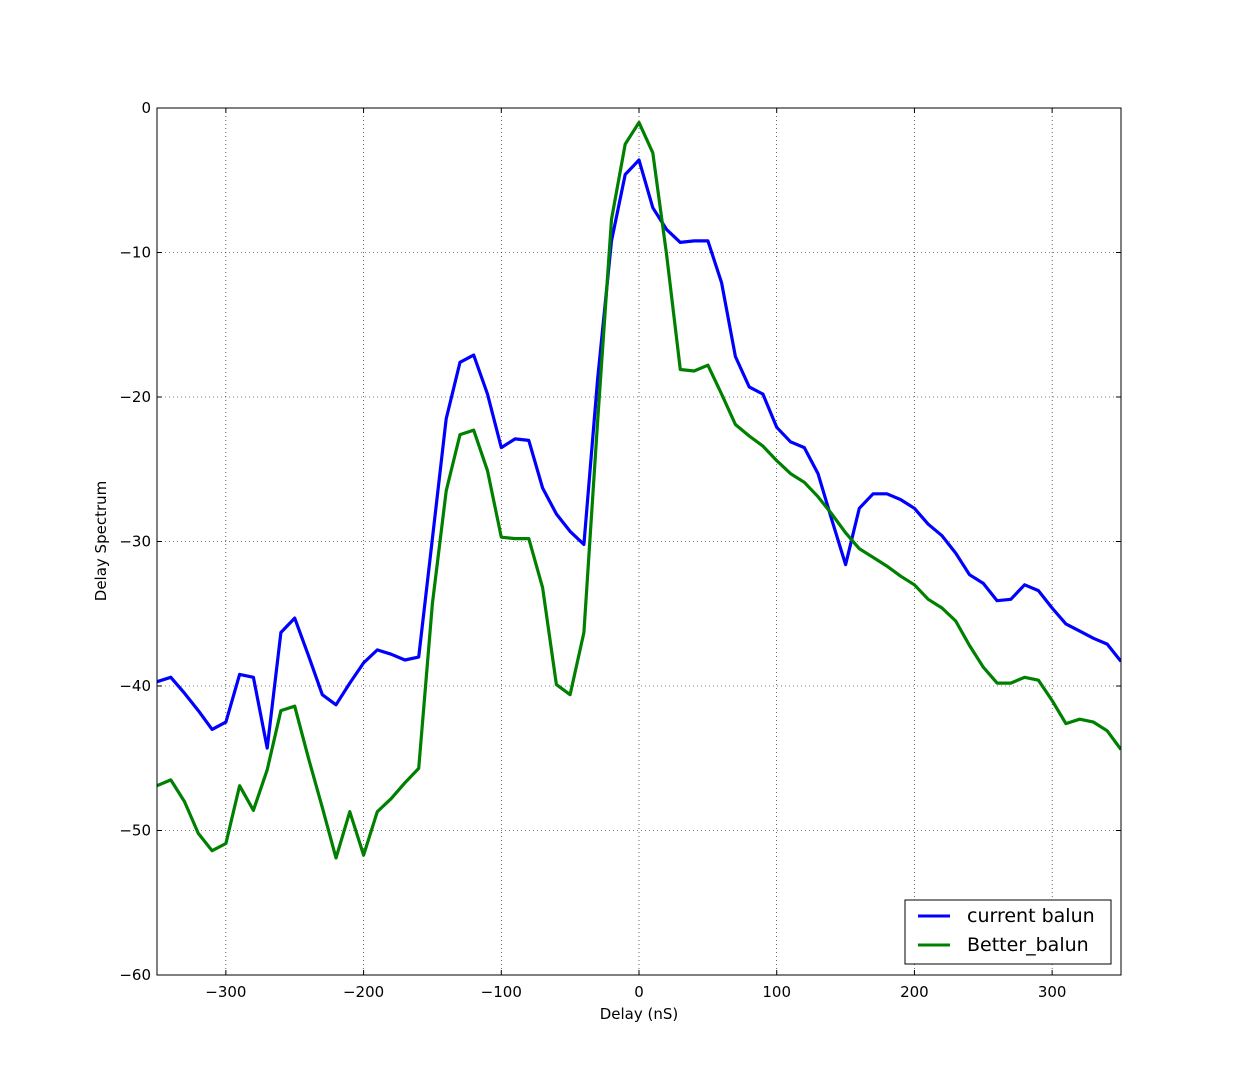  I want to click on y-tick-label: −10, so click(135, 253).